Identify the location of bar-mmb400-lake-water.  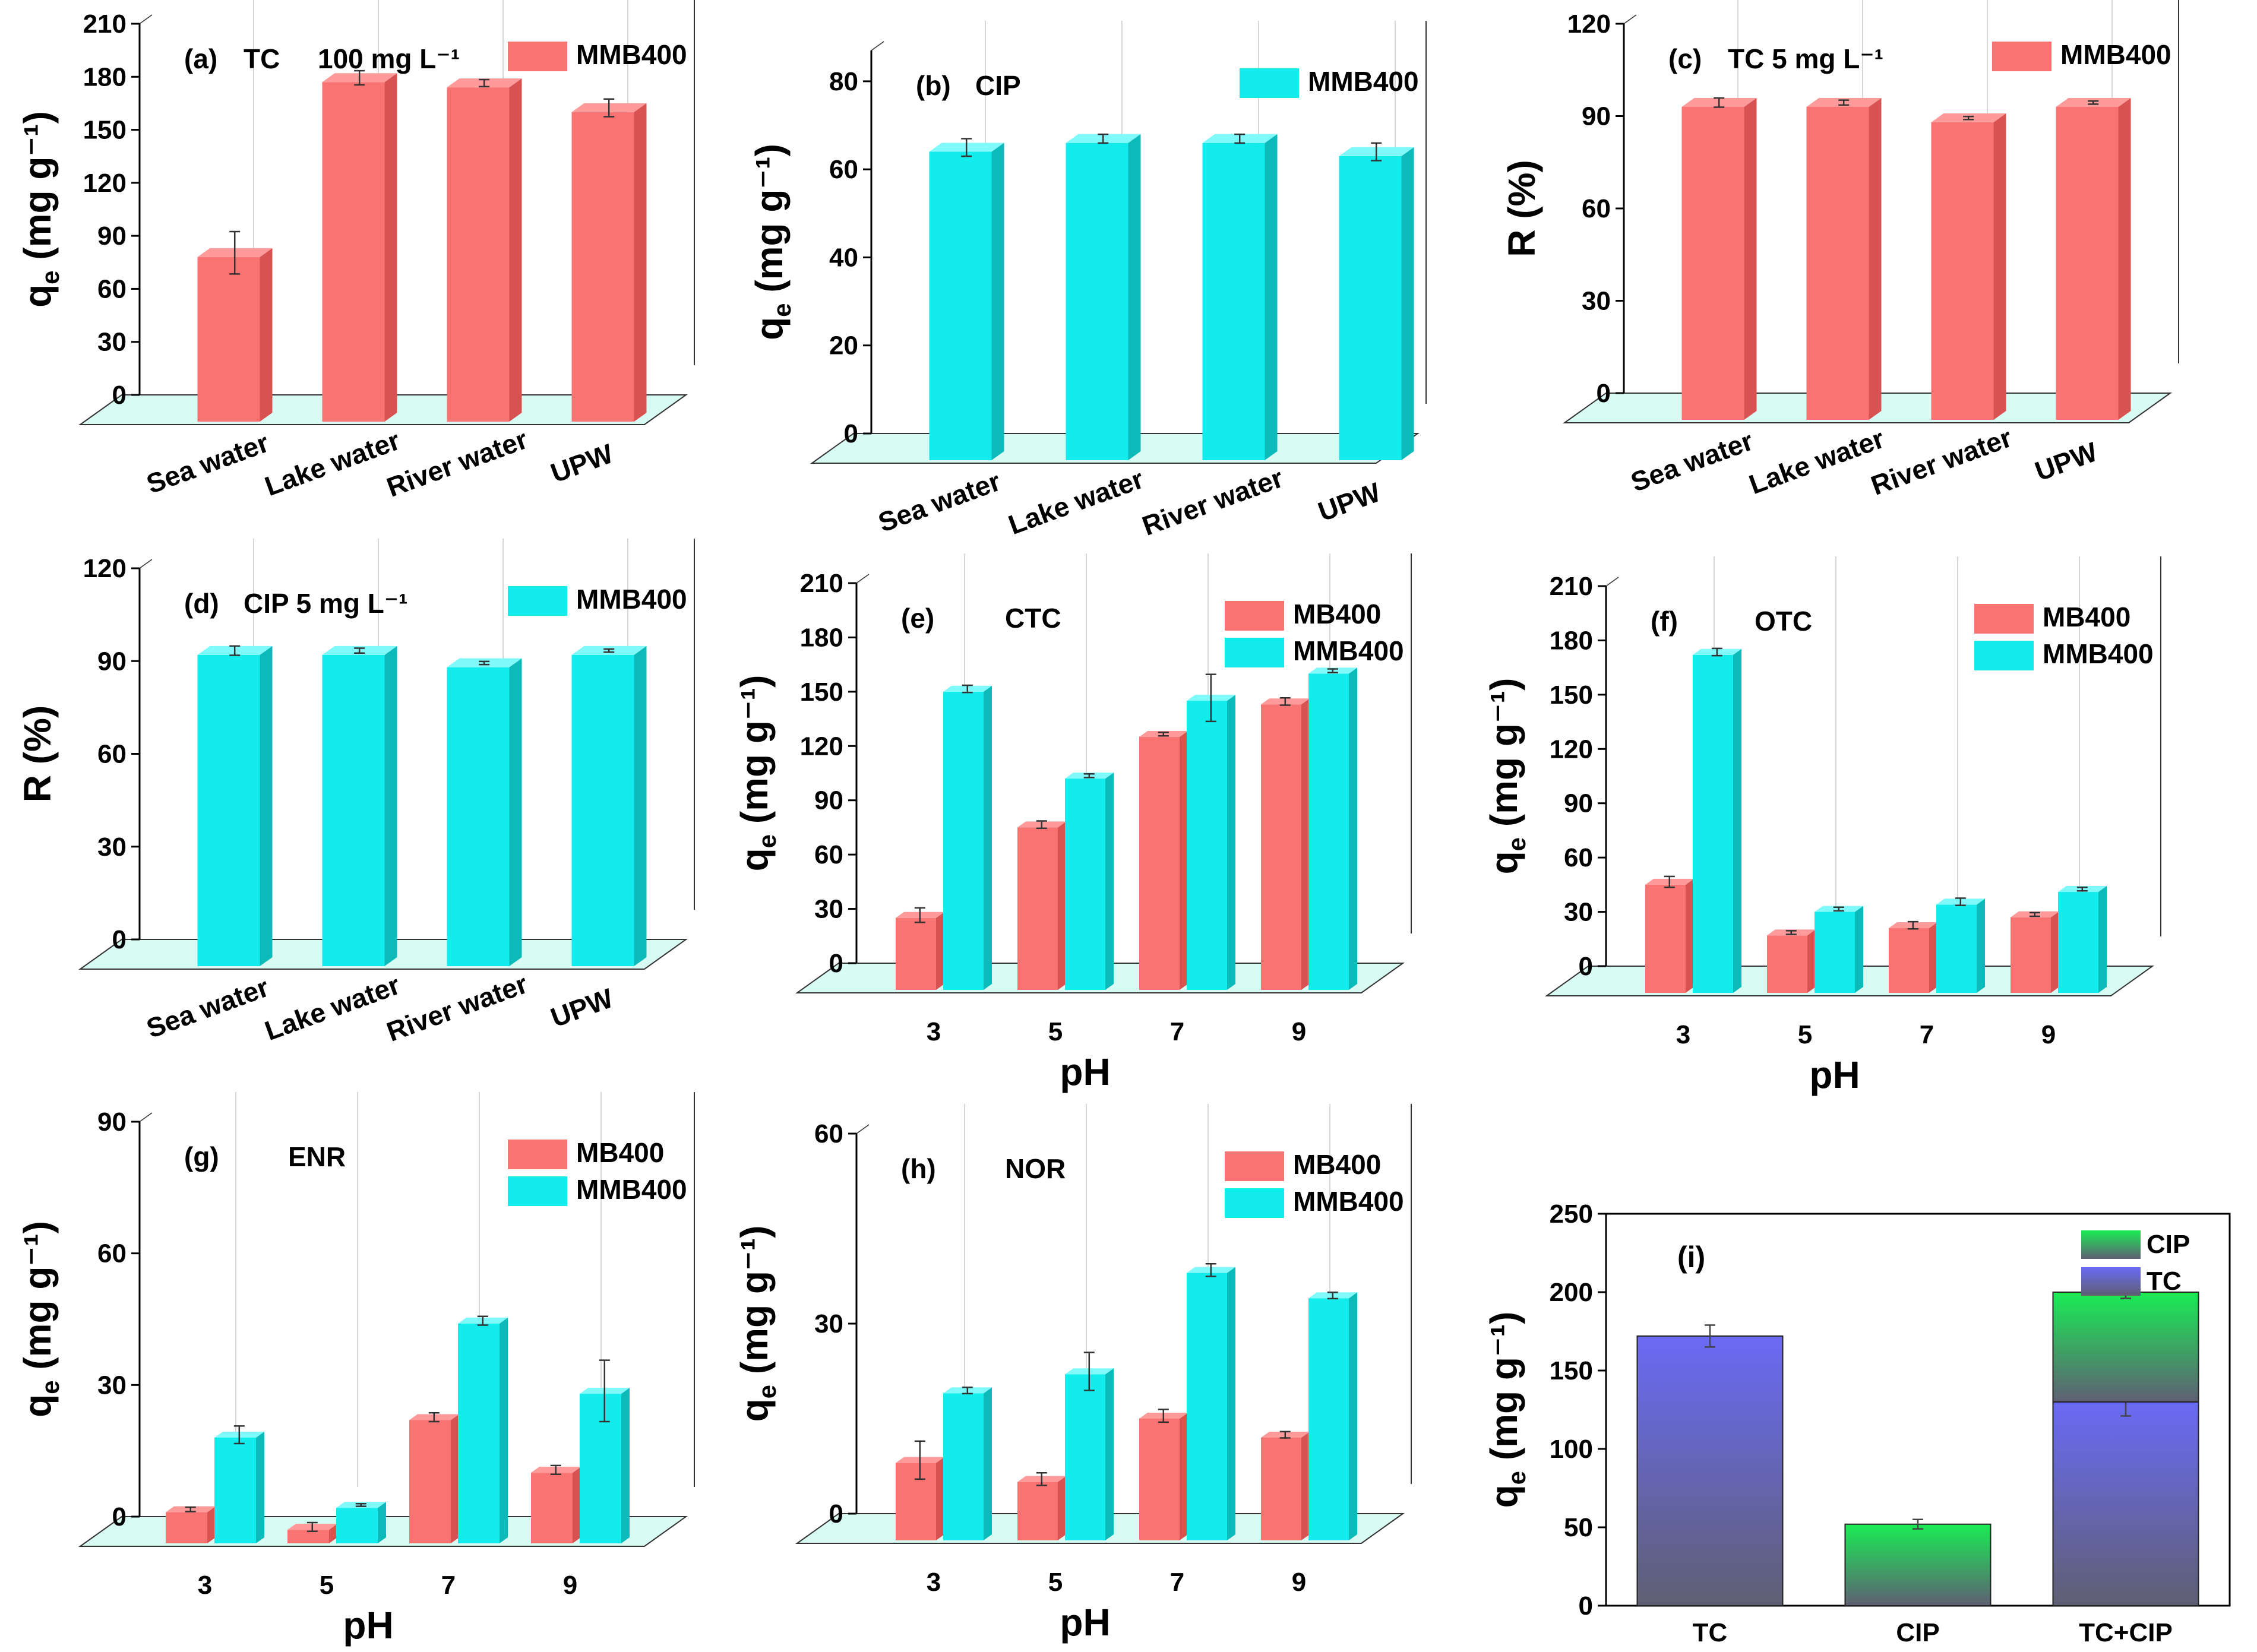
(1104, 297).